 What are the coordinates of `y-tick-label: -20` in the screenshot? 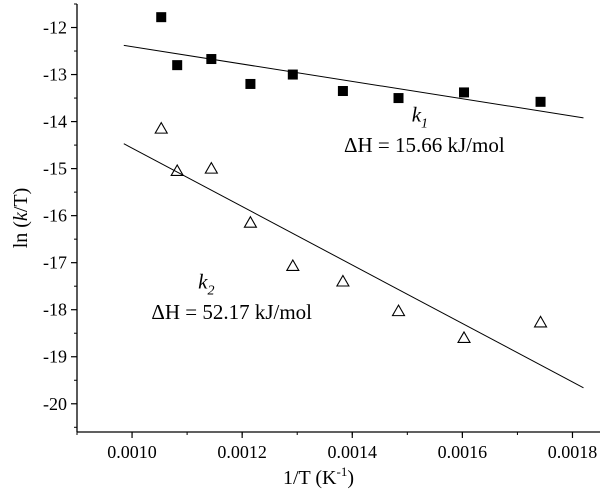 It's located at (55, 404).